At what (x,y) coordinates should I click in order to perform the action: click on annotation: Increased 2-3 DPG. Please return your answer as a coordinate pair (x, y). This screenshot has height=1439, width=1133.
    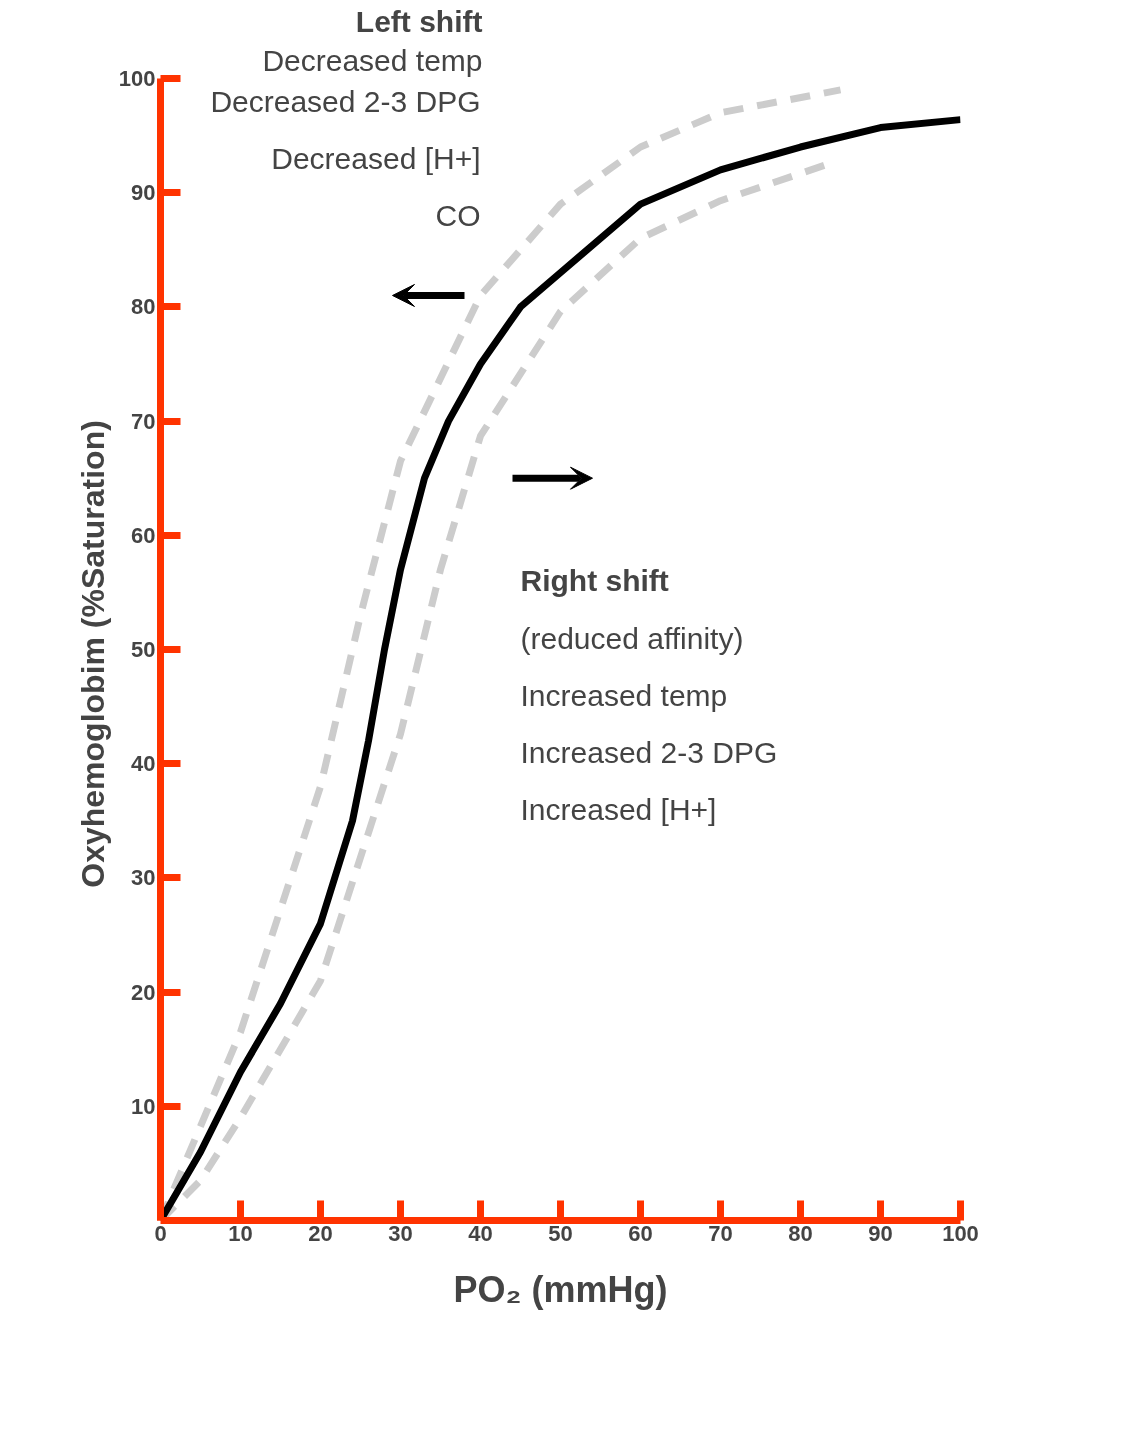
    Looking at the image, I should click on (649, 752).